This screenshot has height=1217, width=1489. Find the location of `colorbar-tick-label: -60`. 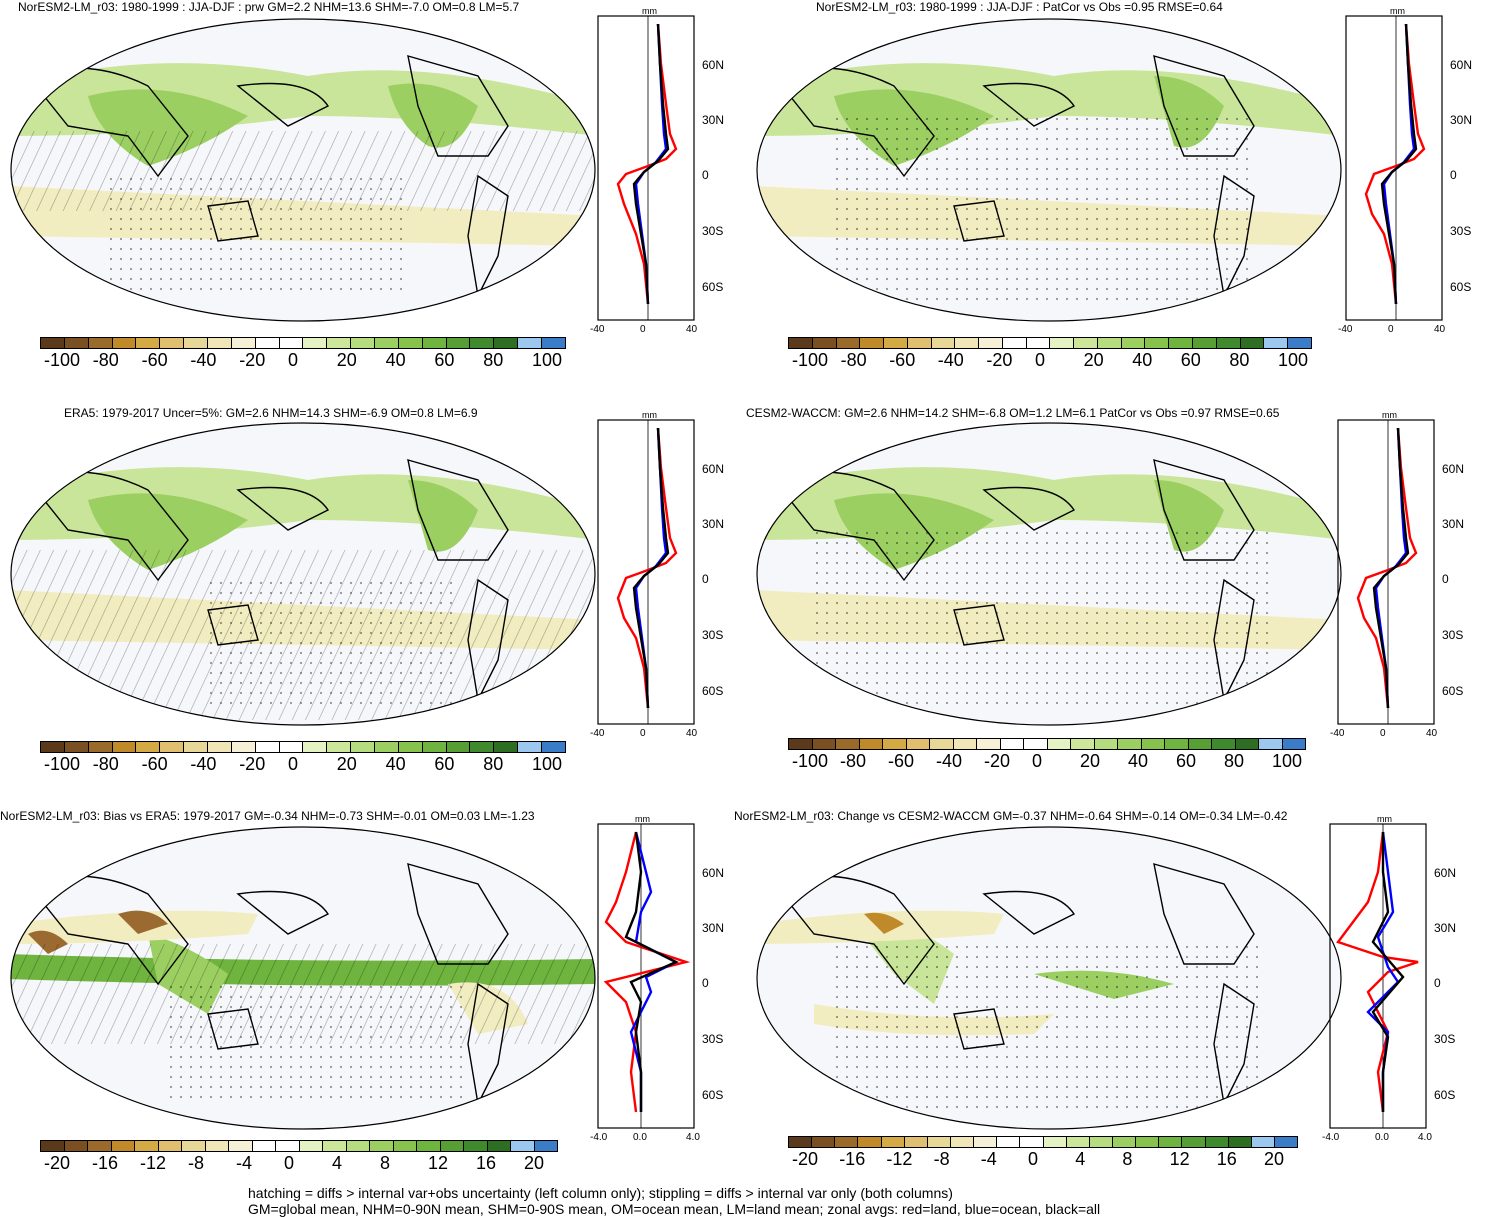

colorbar-tick-label: -60 is located at coordinates (154, 764).